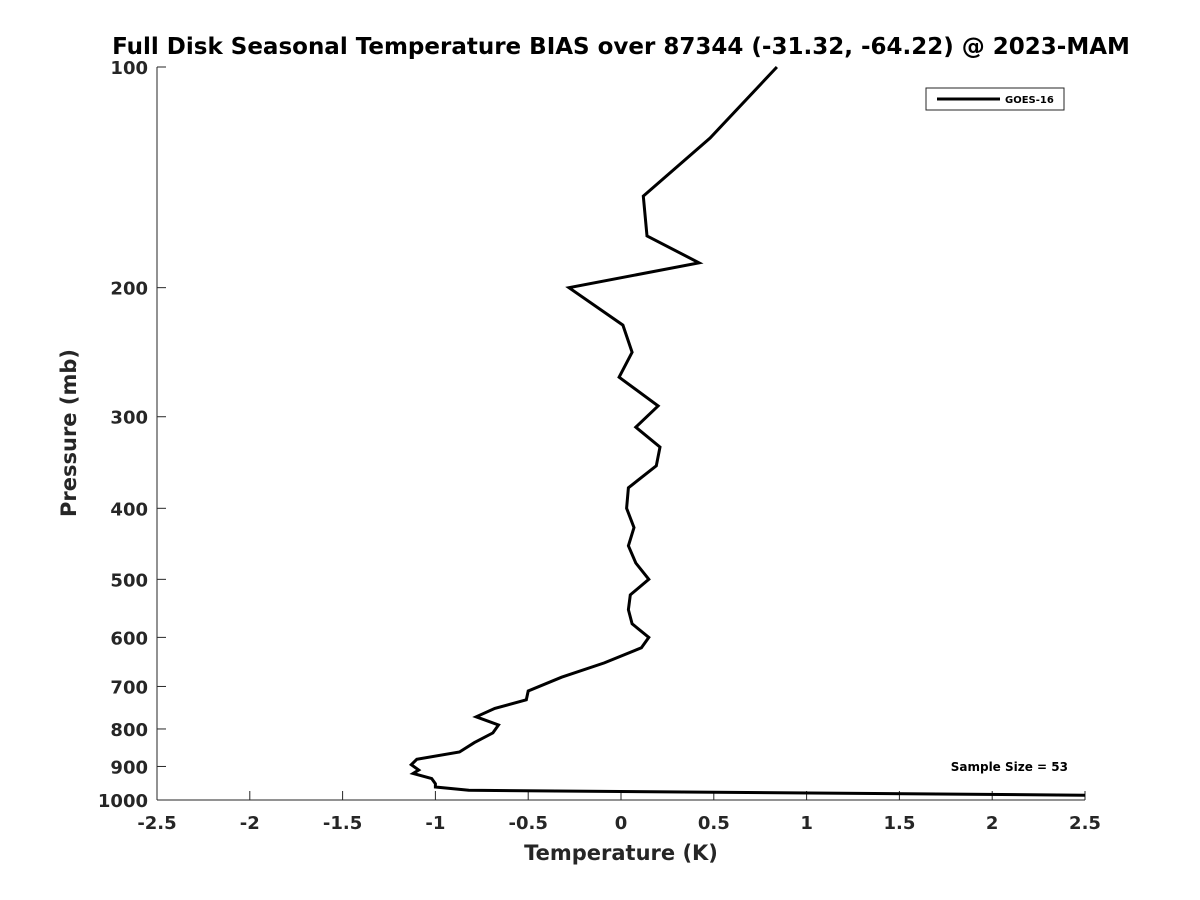 The height and width of the screenshot is (900, 1200). Describe the element at coordinates (806, 823) in the screenshot. I see `x-tick-label: 1` at that location.